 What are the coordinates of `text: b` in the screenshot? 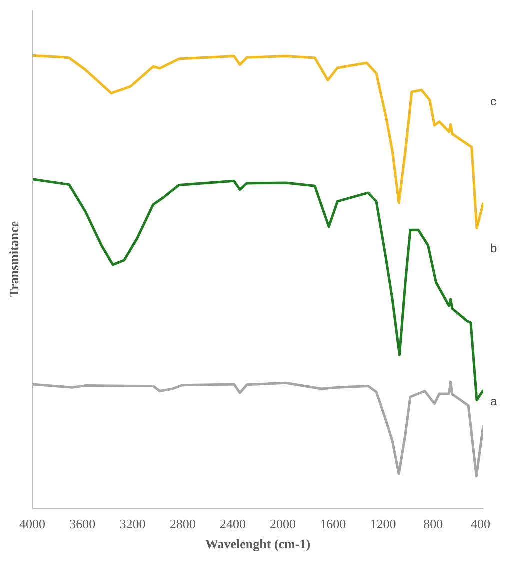 It's located at (494, 249).